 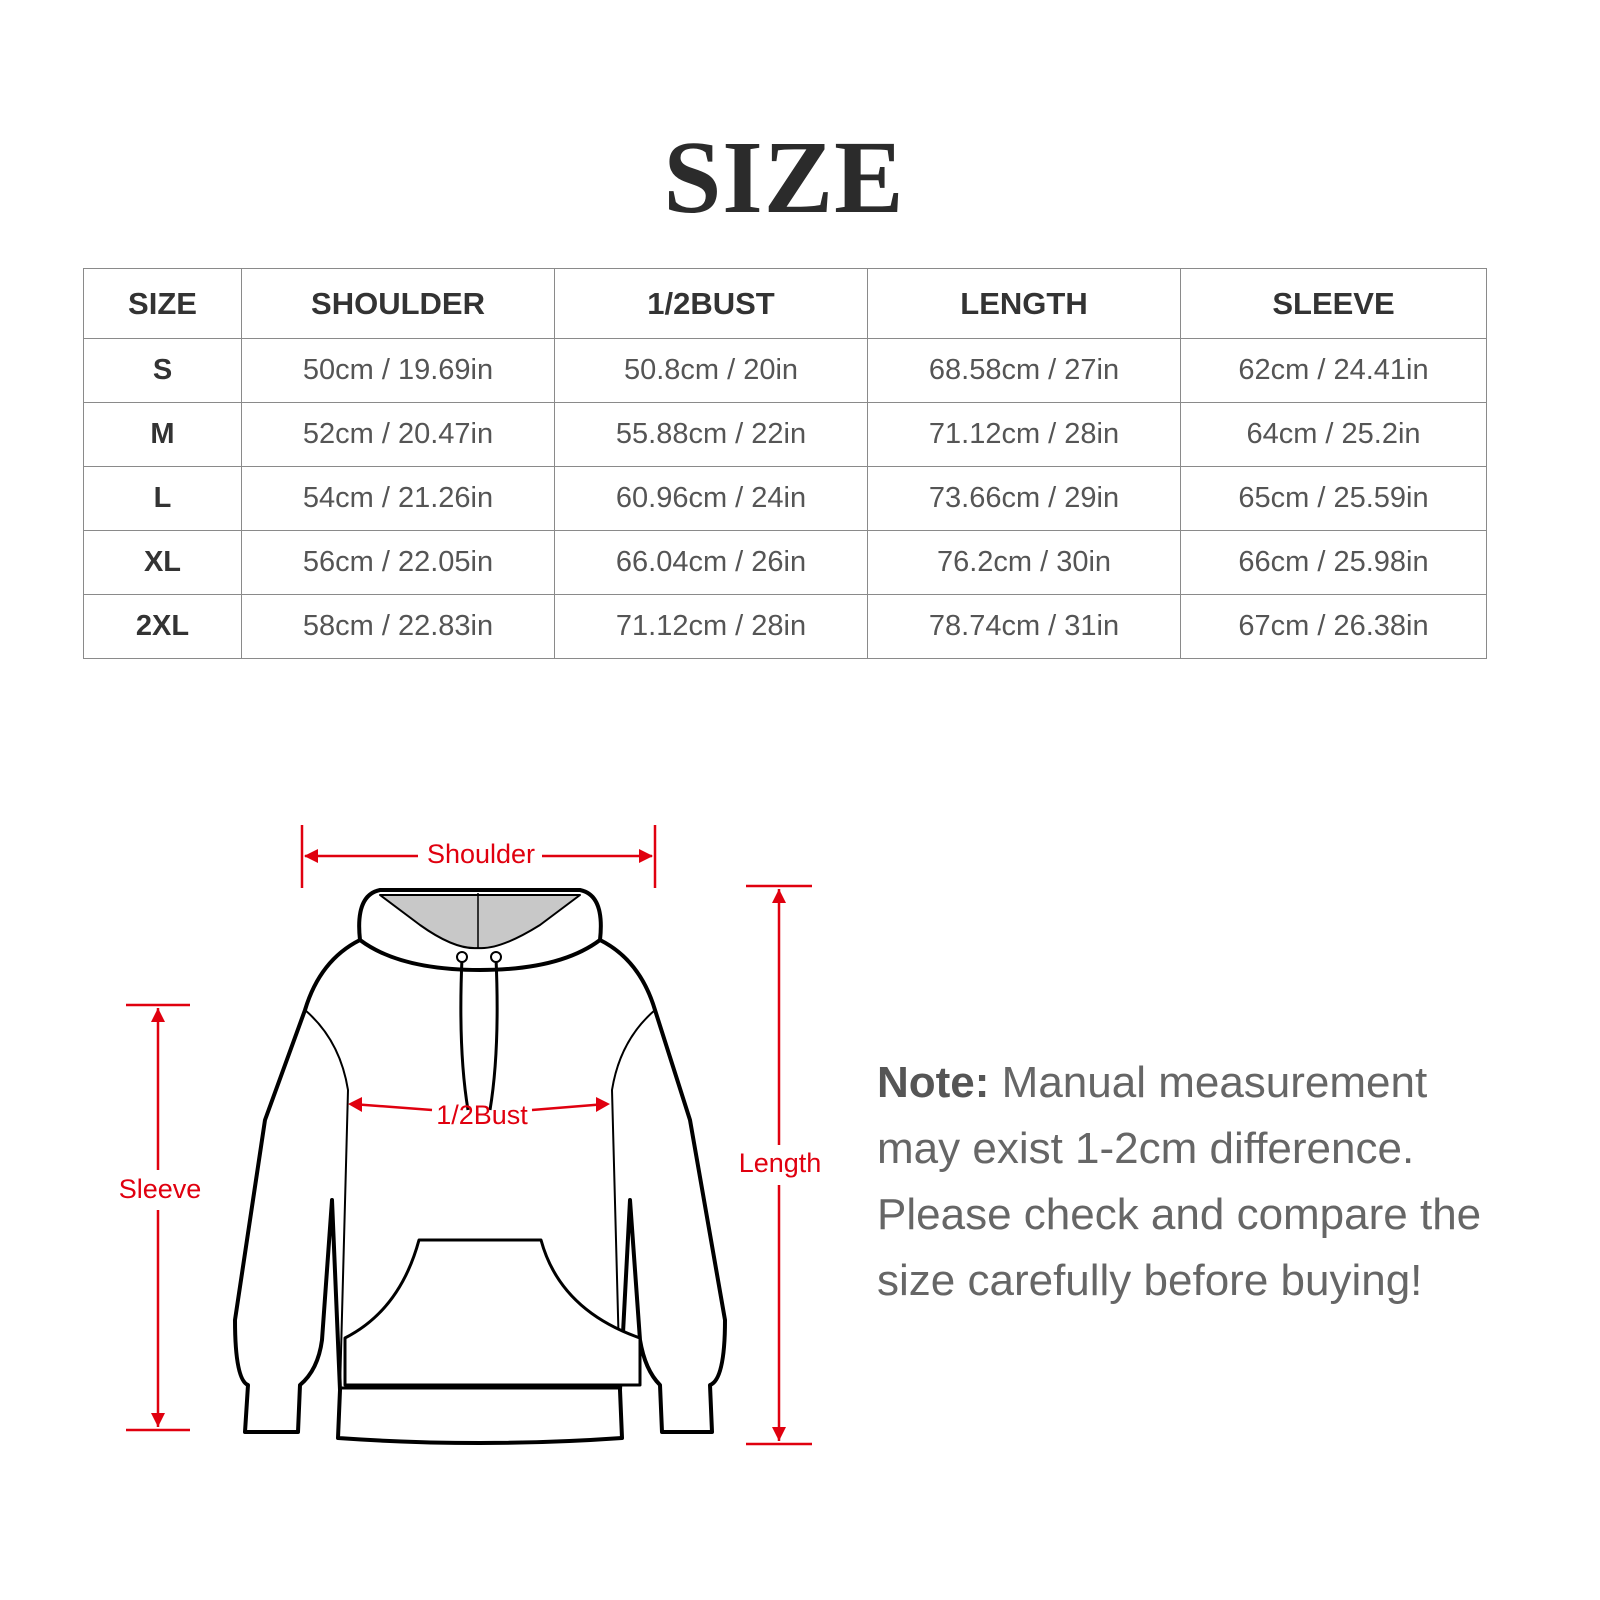 What do you see at coordinates (162, 626) in the screenshot?
I see `size-cell: 2XL` at bounding box center [162, 626].